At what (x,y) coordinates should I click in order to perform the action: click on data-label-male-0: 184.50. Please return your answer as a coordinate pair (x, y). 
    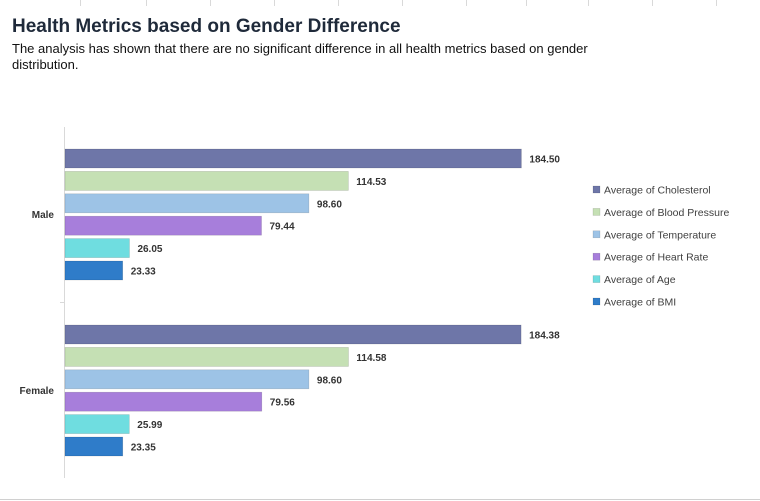
    Looking at the image, I should click on (544, 160).